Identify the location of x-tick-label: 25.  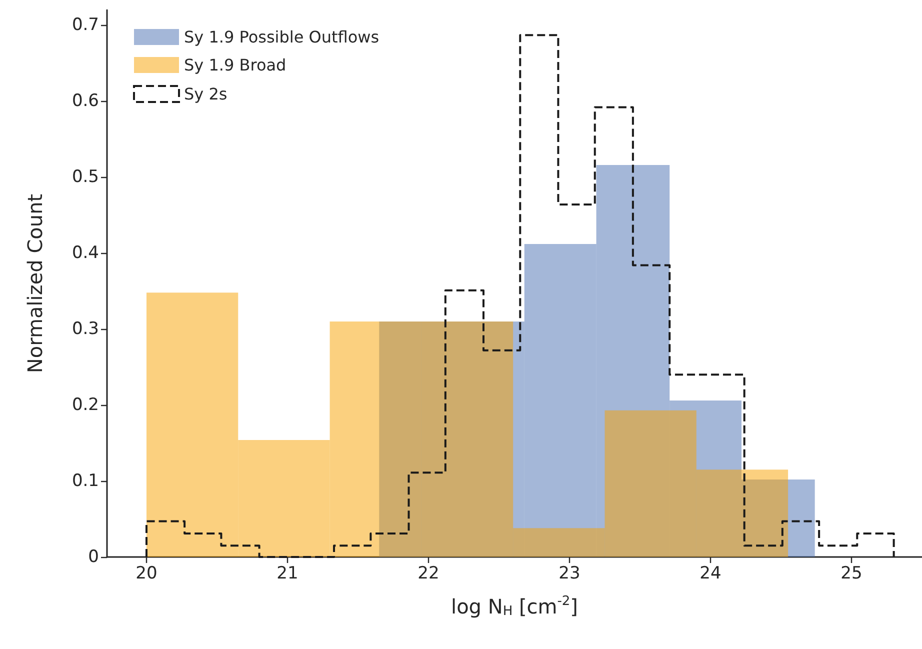
(851, 574).